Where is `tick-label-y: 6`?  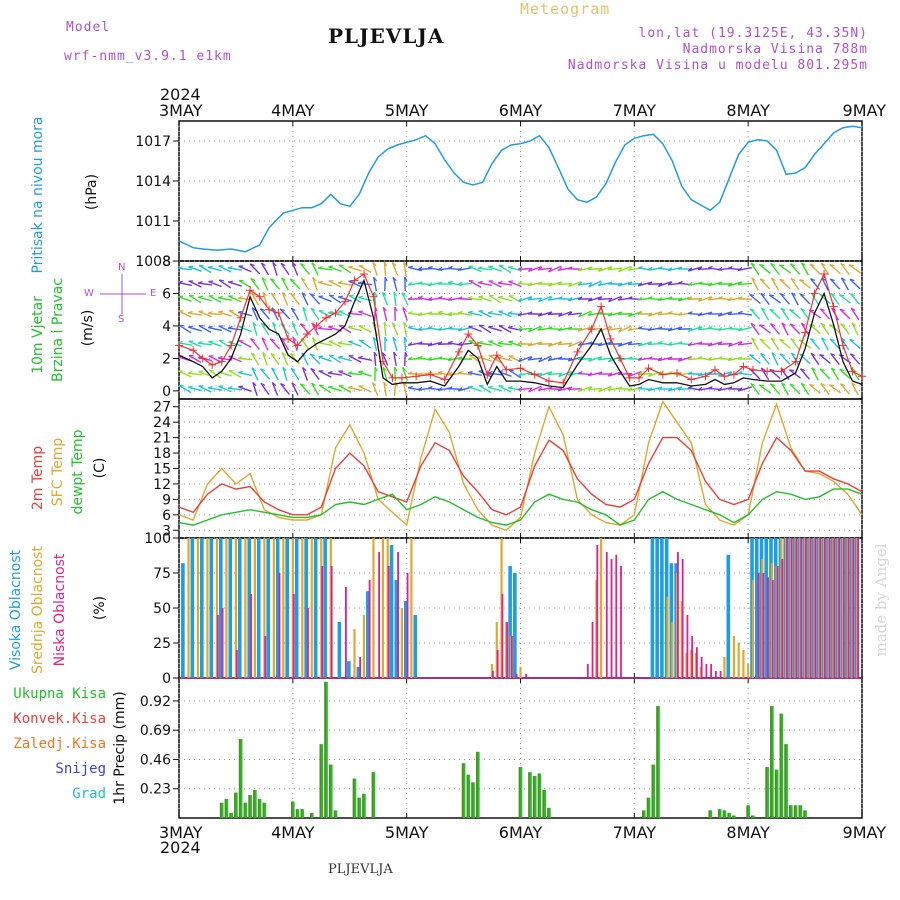
tick-label-y: 6 is located at coordinates (166, 294).